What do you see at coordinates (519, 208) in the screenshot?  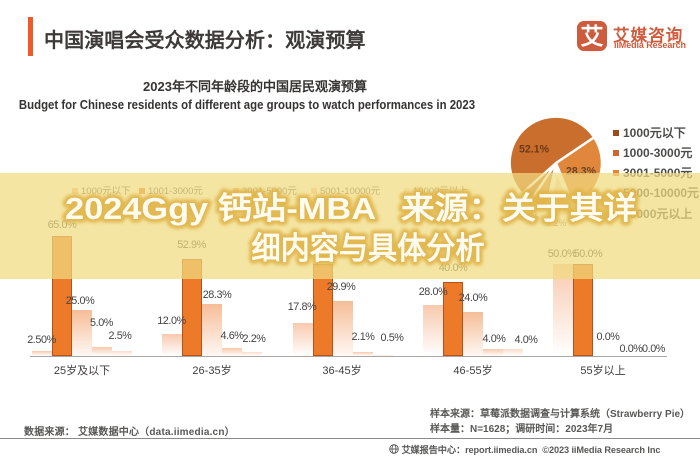 I see `svg-text: 来源：关于其详` at bounding box center [519, 208].